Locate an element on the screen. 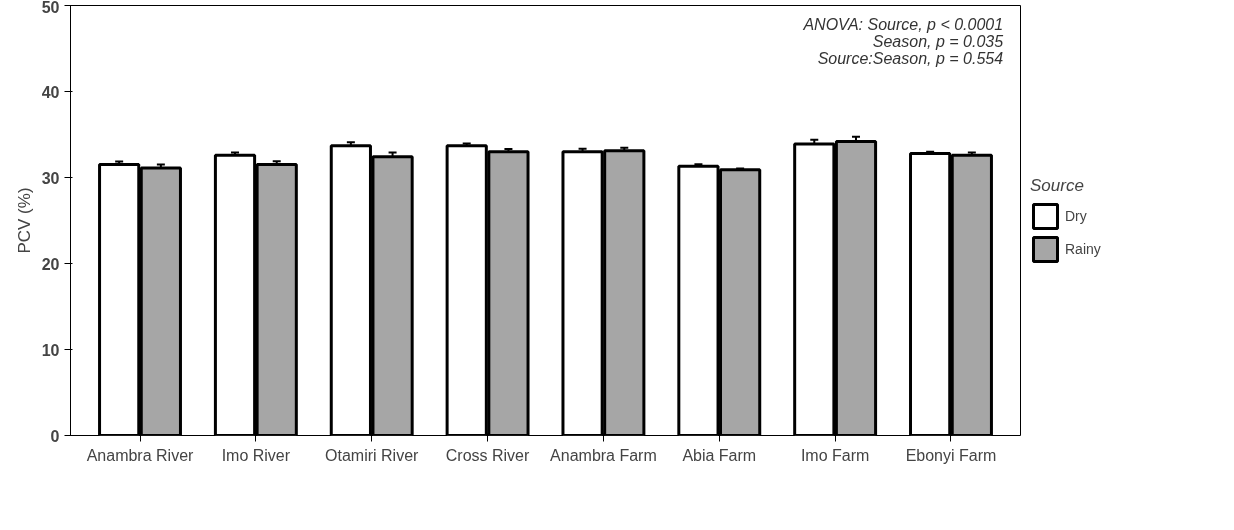 Image resolution: width=1234 pixels, height=530 pixels. x-tick-label: Abia Farm is located at coordinates (719, 455).